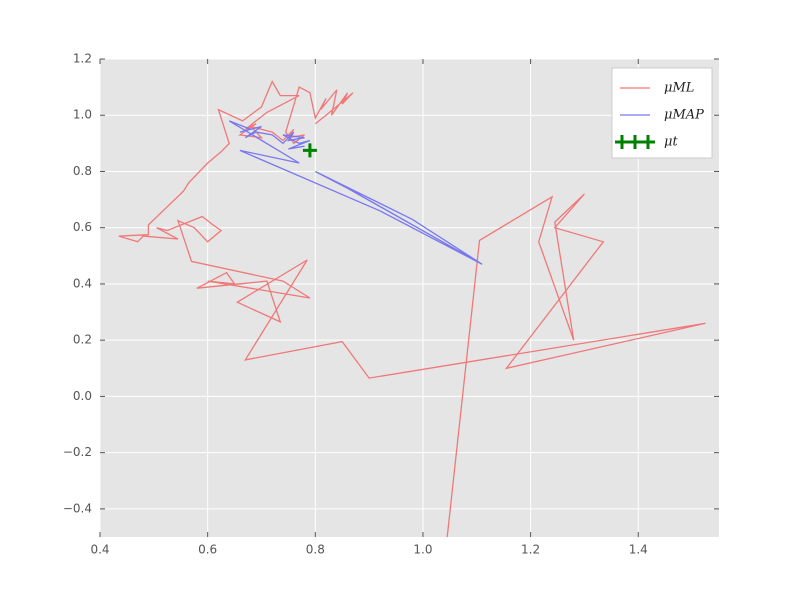  Describe the element at coordinates (662, 113) in the screenshot. I see `legend: μML μMAP μt` at that location.